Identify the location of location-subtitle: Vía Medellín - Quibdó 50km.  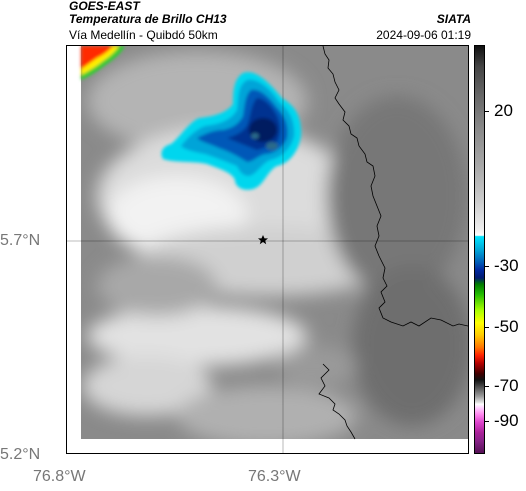
(143, 35).